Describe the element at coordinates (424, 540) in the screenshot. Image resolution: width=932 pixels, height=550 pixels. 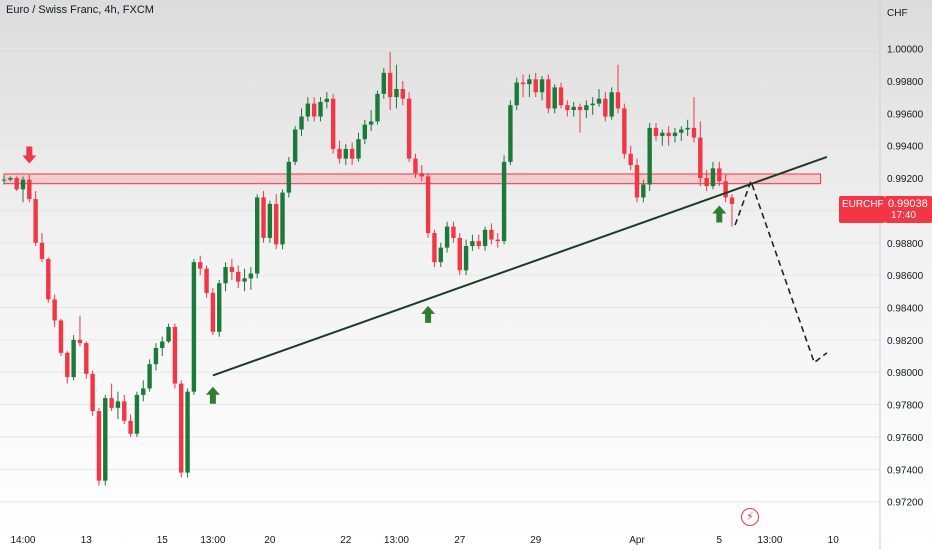
I see `time-axis: 14:00 13 15 13:00 20 22 13:00 27 29 Apr 5 13:00 10` at that location.